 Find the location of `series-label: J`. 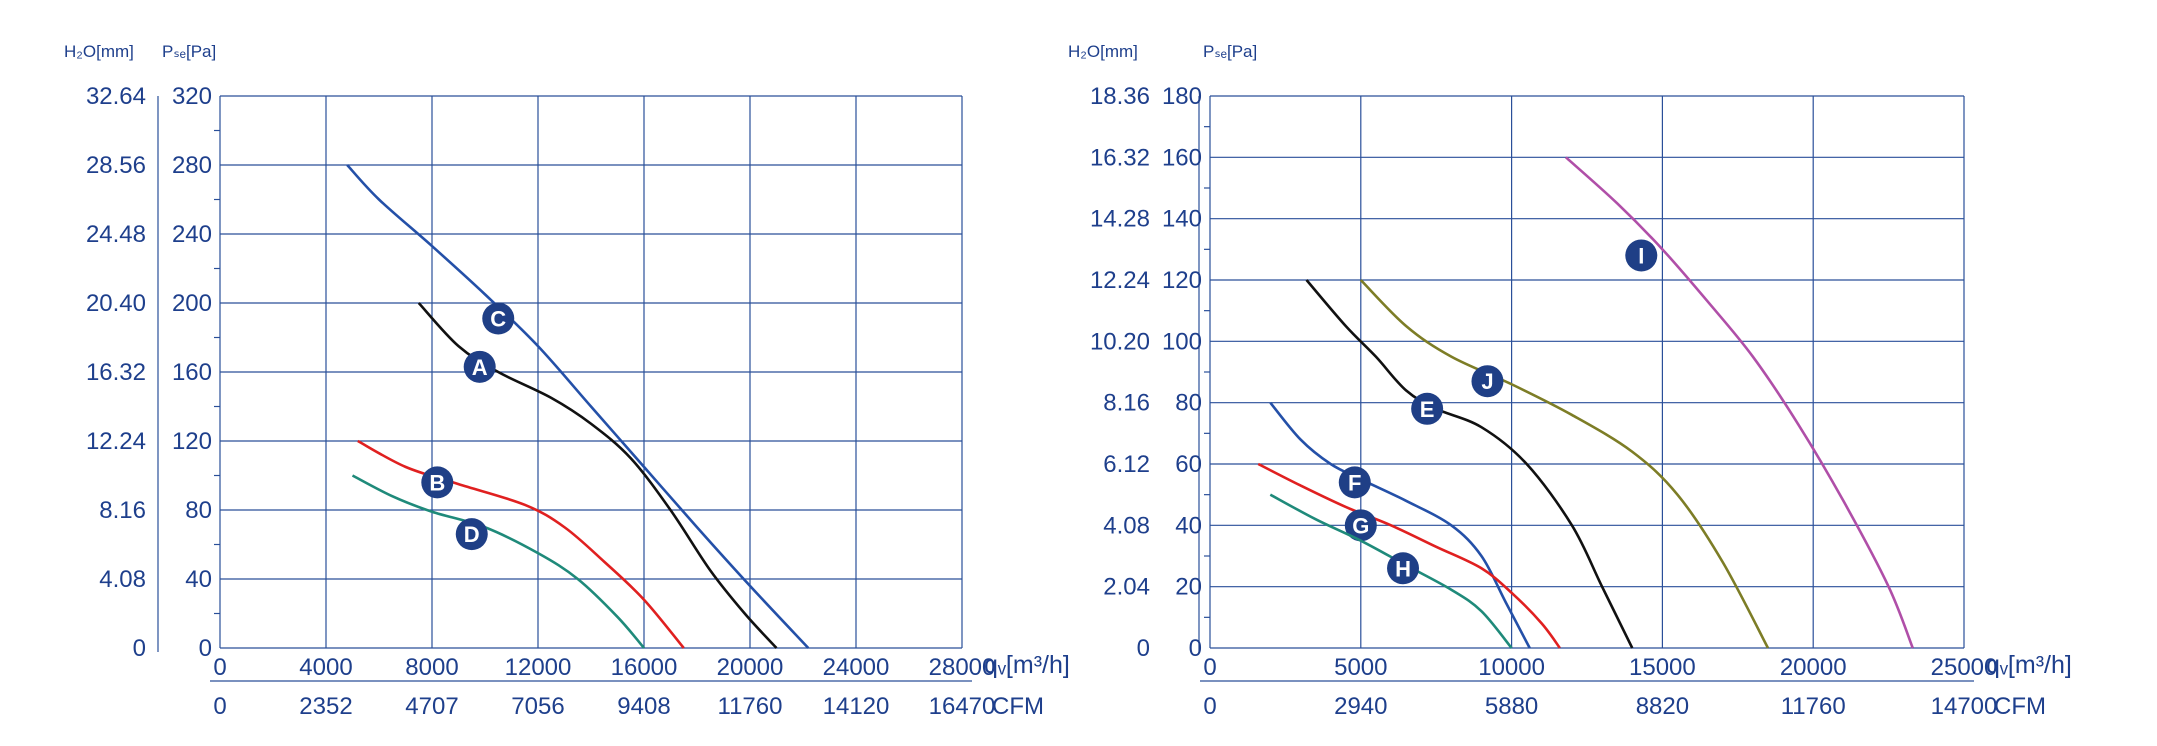

series-label: J is located at coordinates (1487, 381).